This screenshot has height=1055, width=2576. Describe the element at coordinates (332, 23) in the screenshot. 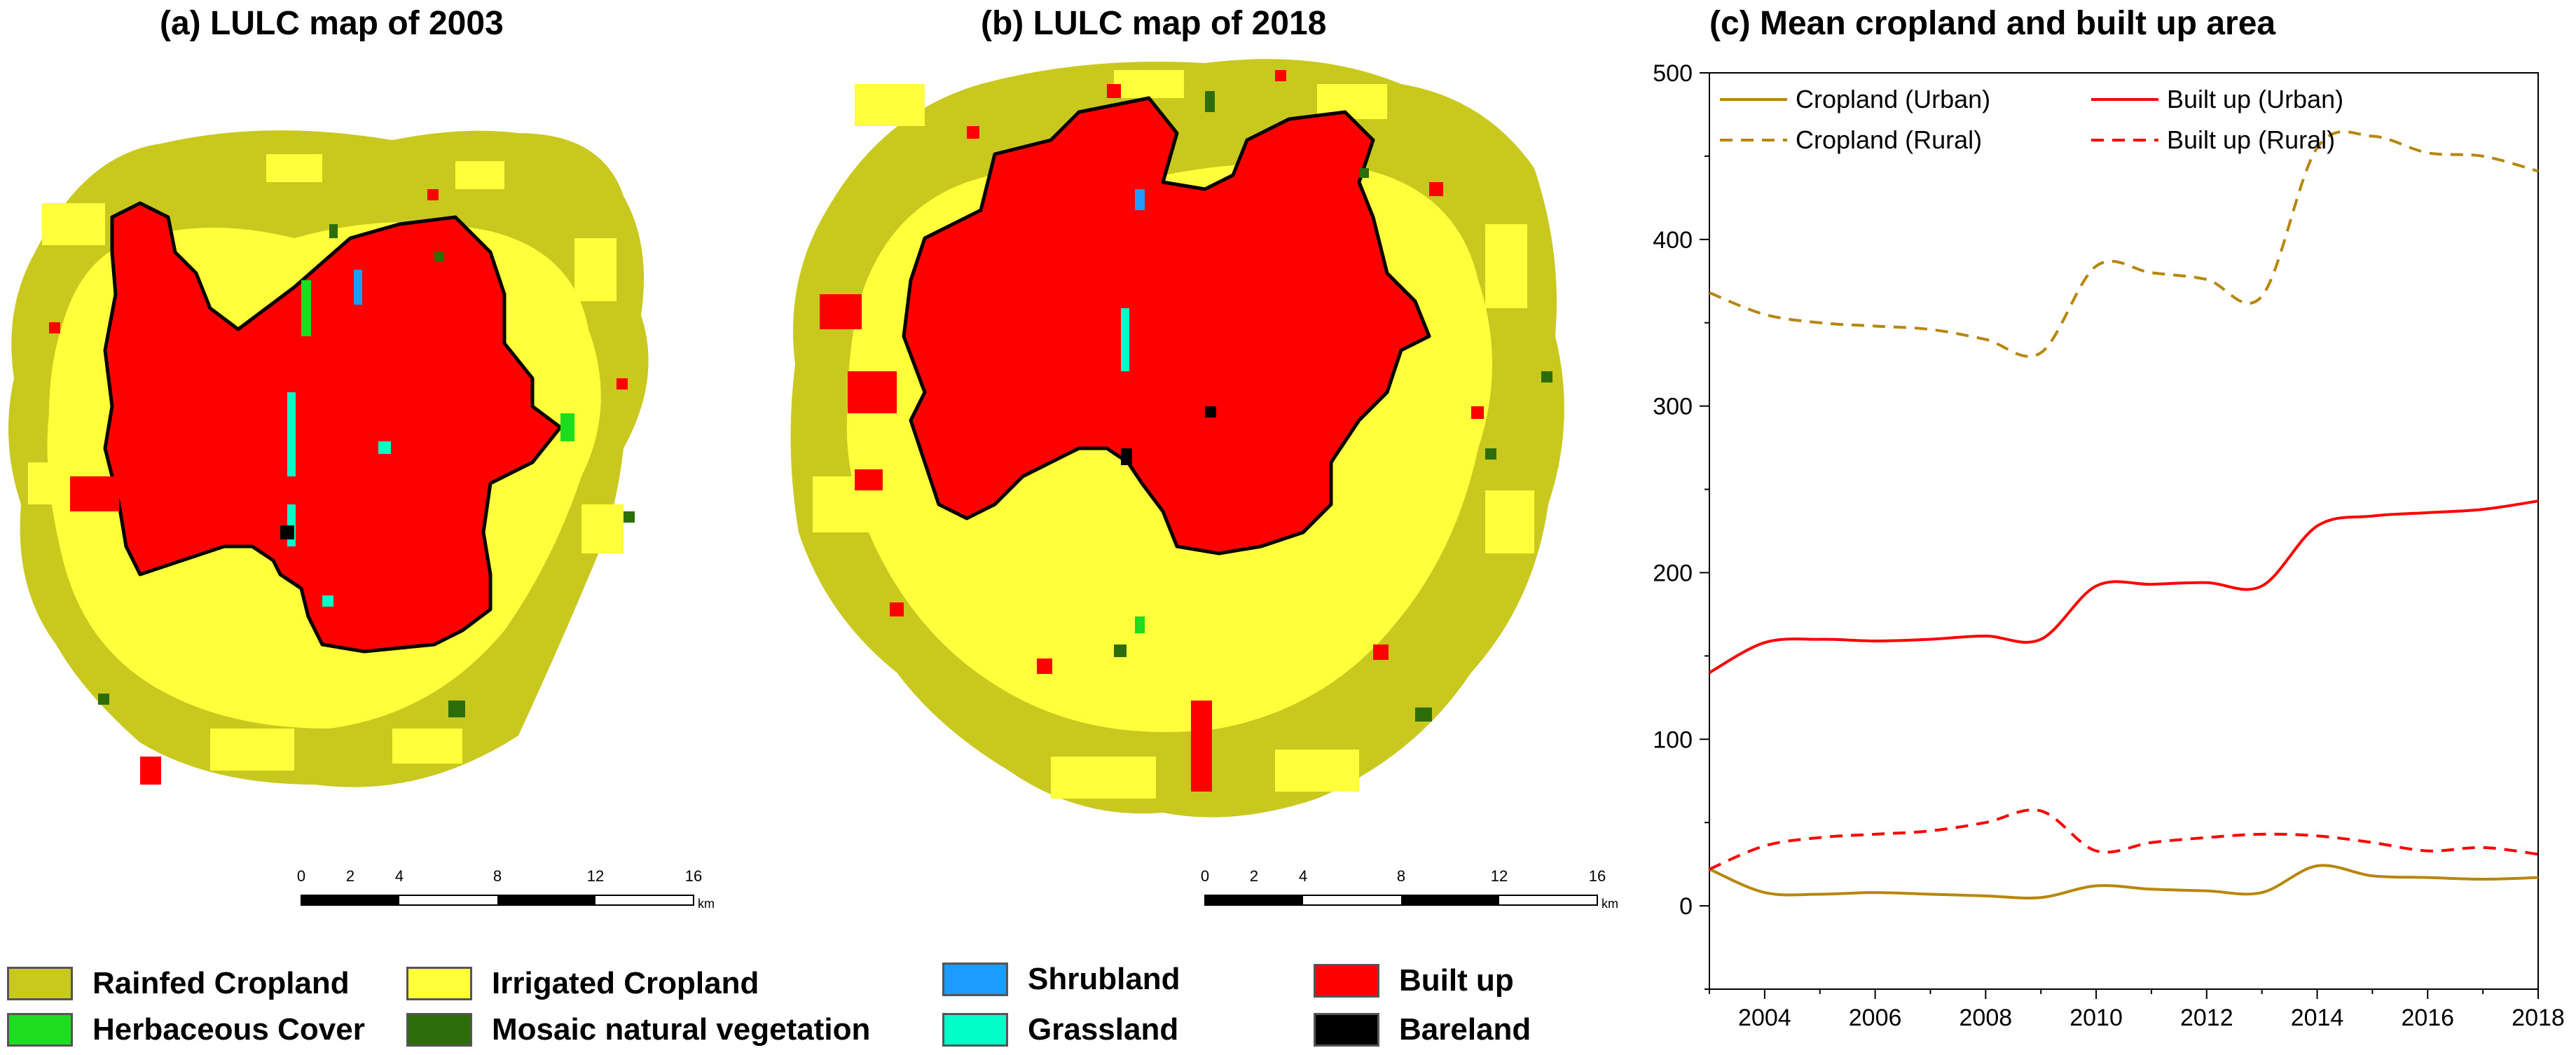

I see `panel-a-title: (a) LULC map of 2003` at that location.